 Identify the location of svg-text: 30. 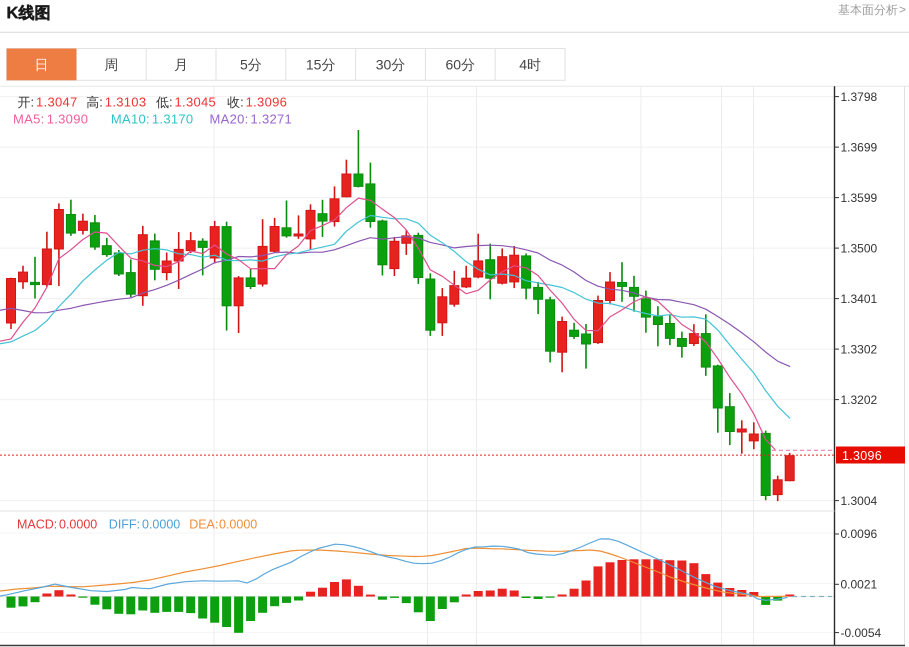
(384, 64).